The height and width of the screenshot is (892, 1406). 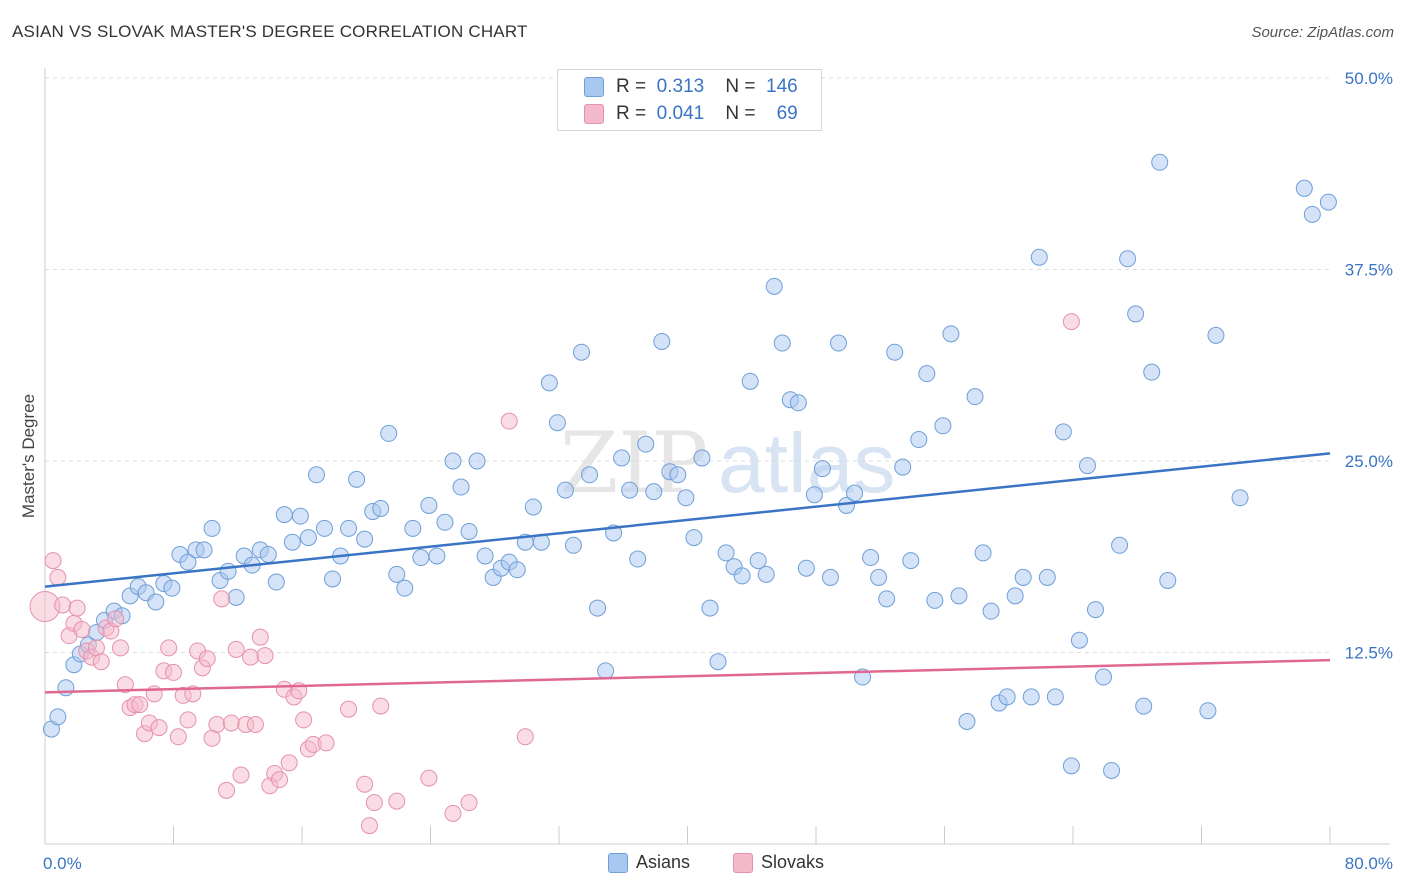 I want to click on legend-swatch-slovaks, so click(x=594, y=114).